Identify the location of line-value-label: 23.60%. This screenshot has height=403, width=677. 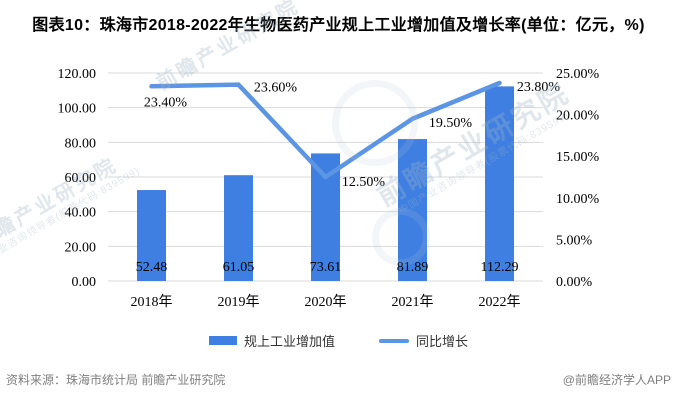
(276, 88).